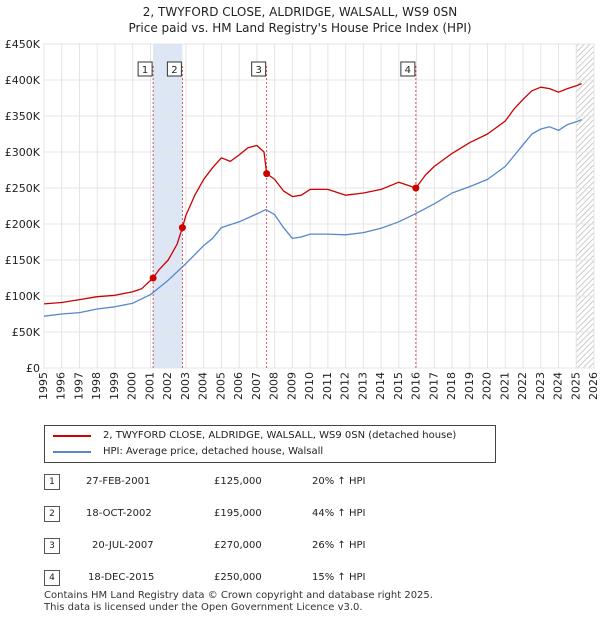 Image resolution: width=600 pixels, height=620 pixels. I want to click on legend-swatch-hpi, so click(72, 452).